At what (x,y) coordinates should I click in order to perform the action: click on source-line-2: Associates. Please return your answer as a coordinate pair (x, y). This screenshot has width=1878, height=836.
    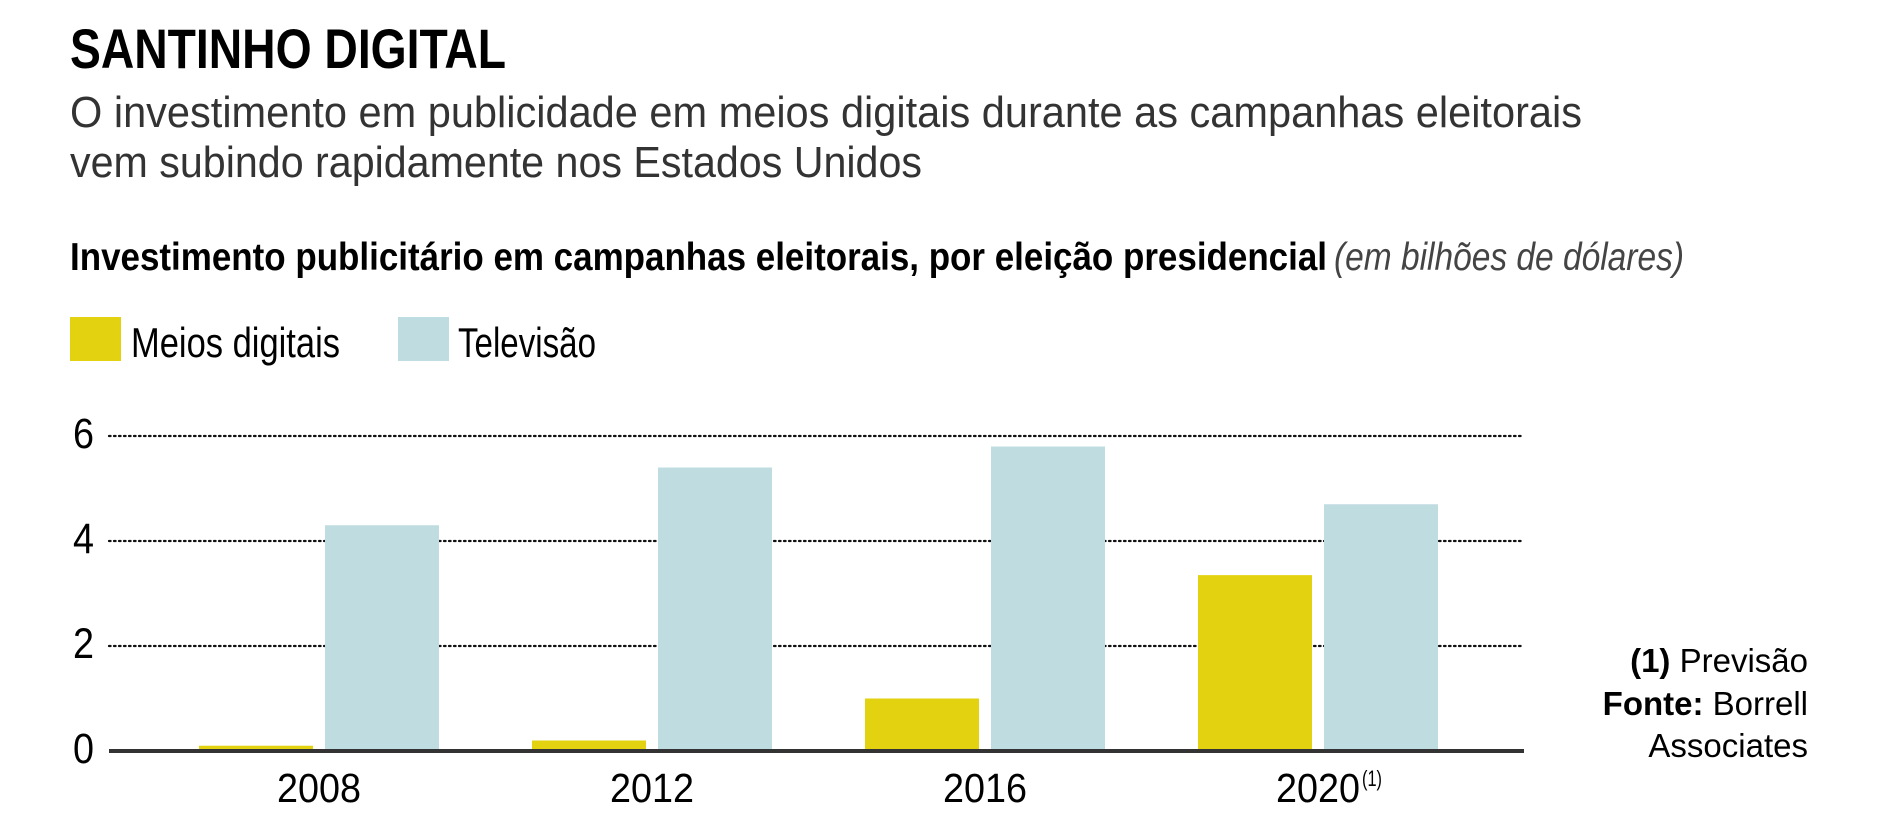
    Looking at the image, I should click on (1728, 745).